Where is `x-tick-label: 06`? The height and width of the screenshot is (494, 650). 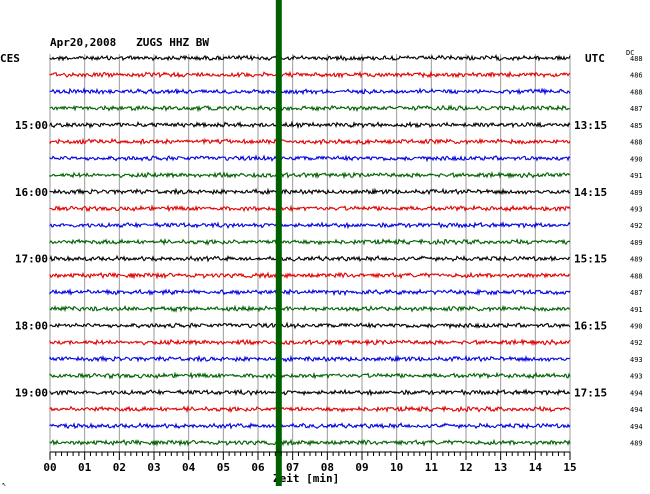 x-tick-label: 06 is located at coordinates (258, 467).